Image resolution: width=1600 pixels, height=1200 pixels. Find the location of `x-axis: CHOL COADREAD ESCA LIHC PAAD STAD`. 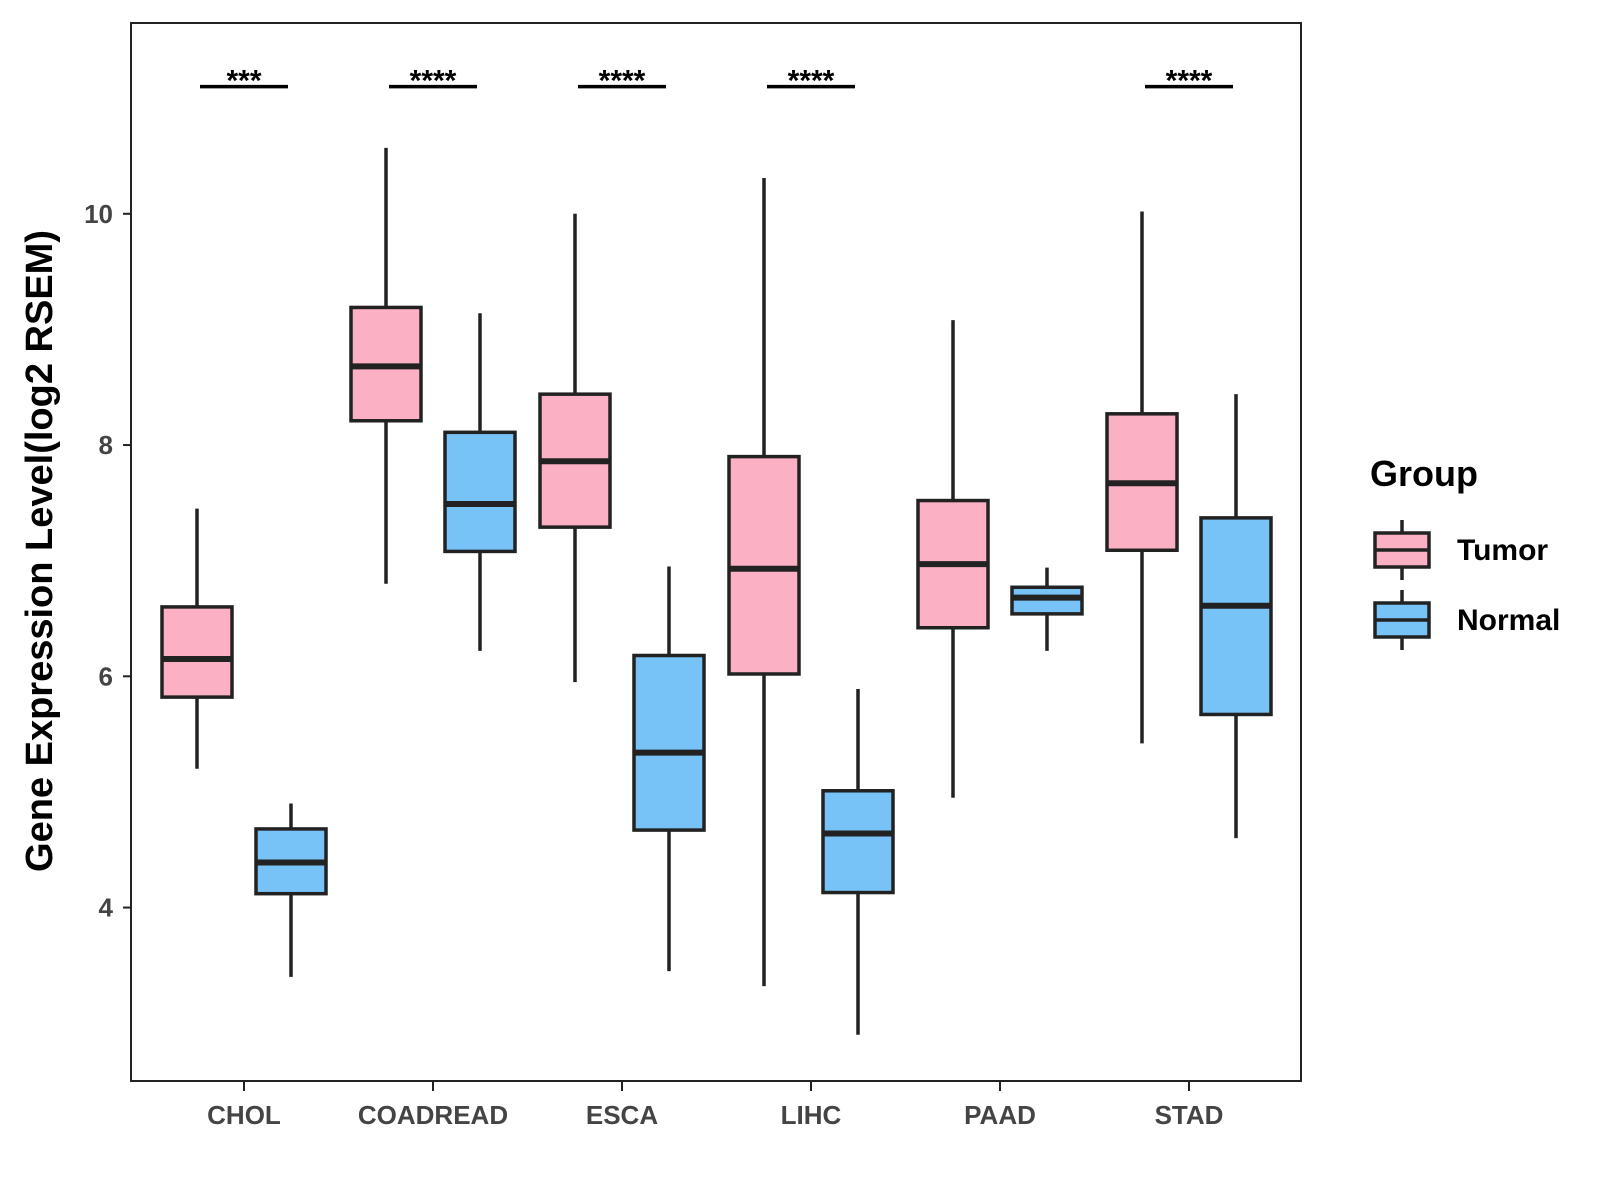

x-axis: CHOL COADREAD ESCA LIHC PAAD STAD is located at coordinates (715, 1105).